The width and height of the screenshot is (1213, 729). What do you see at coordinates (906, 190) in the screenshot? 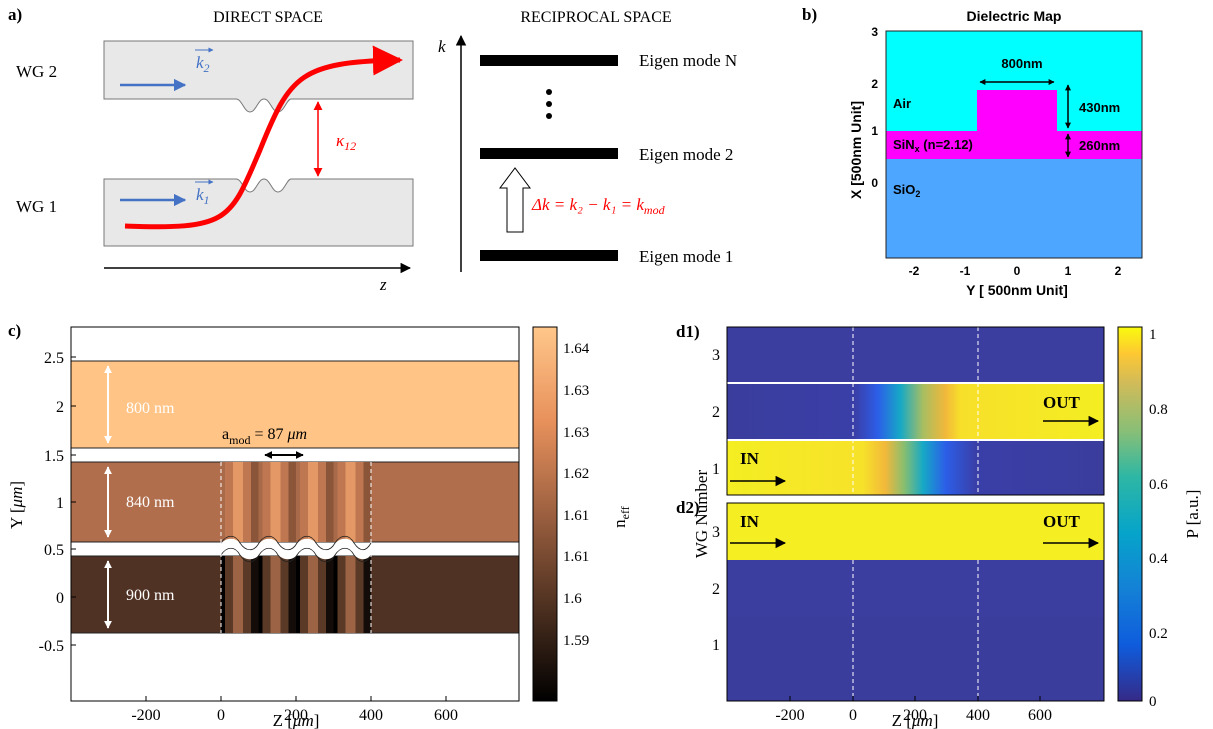
I see `sio2-label: SiO2` at bounding box center [906, 190].